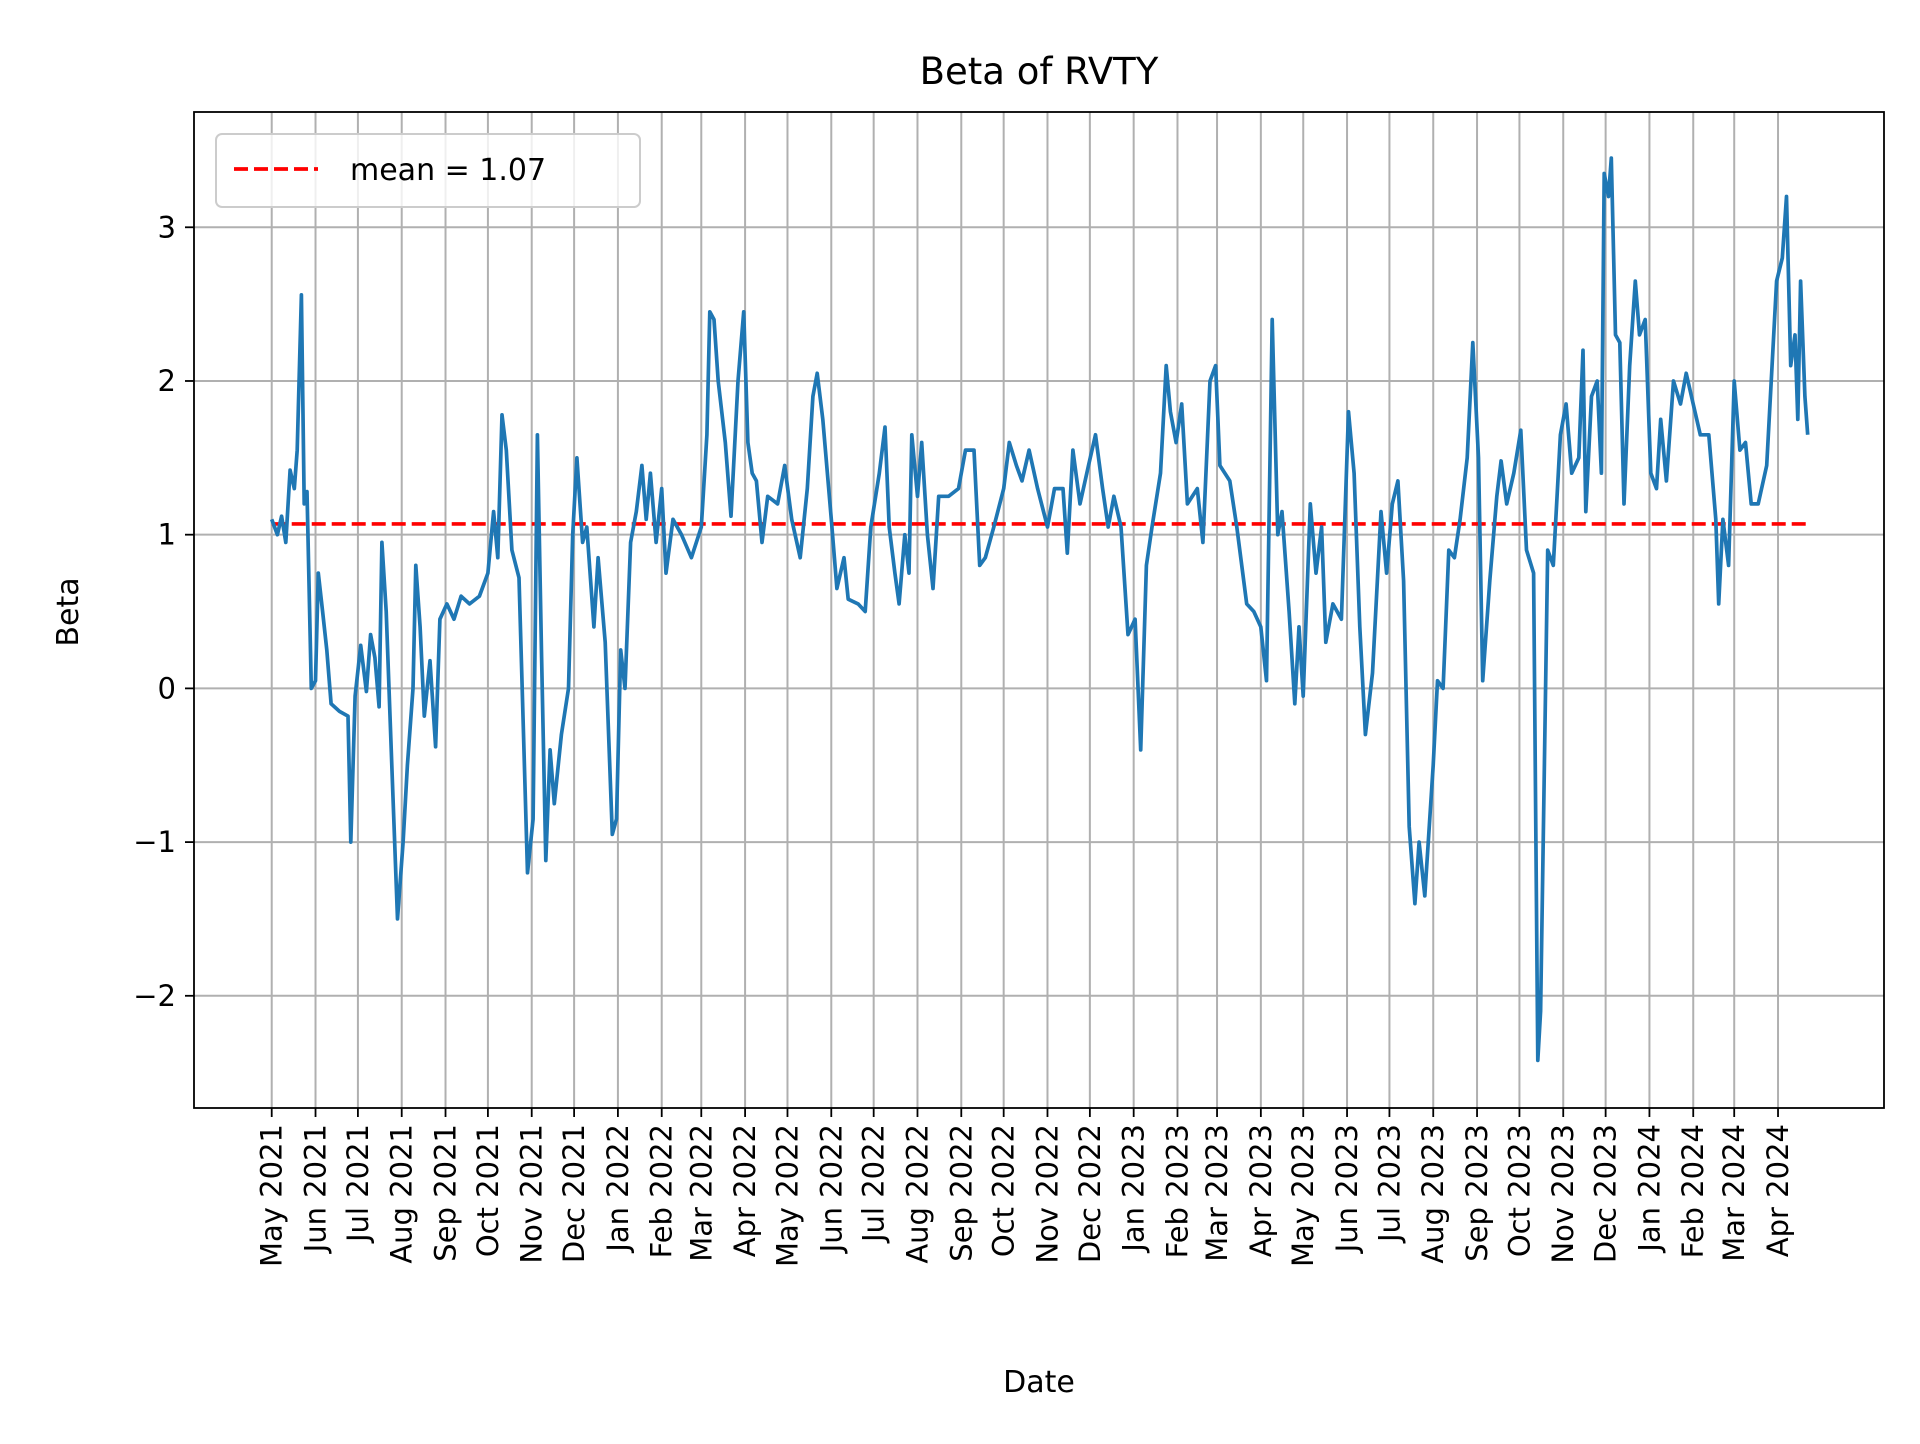  I want to click on y-tick-label: 1, so click(167, 535).